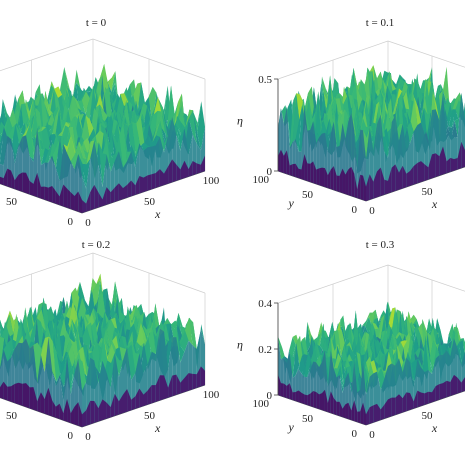  What do you see at coordinates (265, 350) in the screenshot?
I see `z-tick-label: 0.2` at bounding box center [265, 350].